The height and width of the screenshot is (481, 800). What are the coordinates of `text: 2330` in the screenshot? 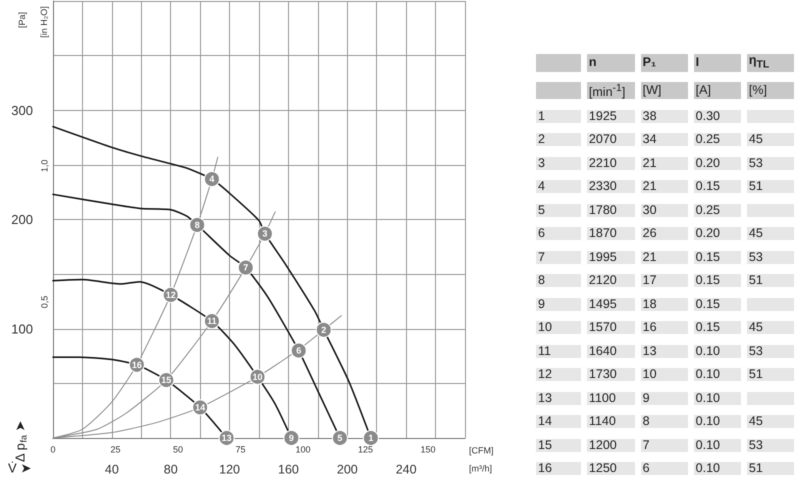 It's located at (610, 186).